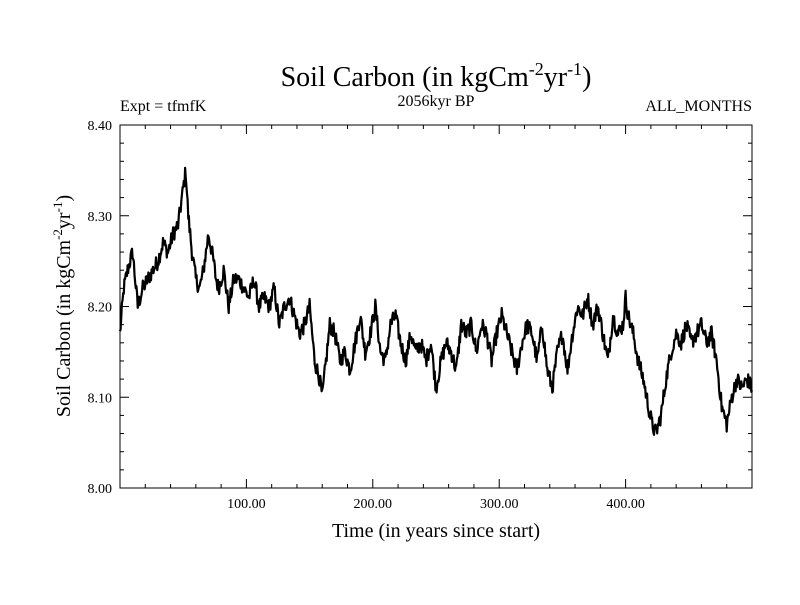 This screenshot has height=605, width=800. What do you see at coordinates (499, 504) in the screenshot?
I see `x-tick-label: 300.00` at bounding box center [499, 504].